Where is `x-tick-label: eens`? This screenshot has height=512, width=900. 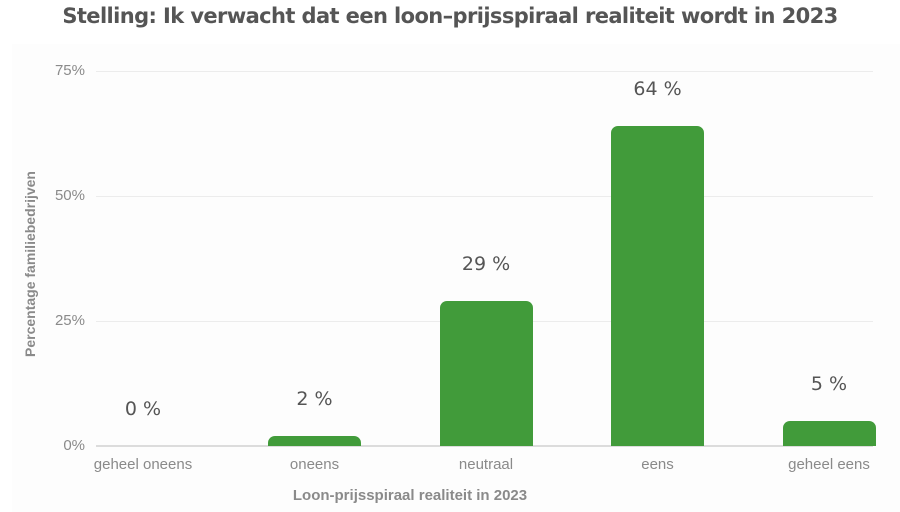 x-tick-label: eens is located at coordinates (657, 464).